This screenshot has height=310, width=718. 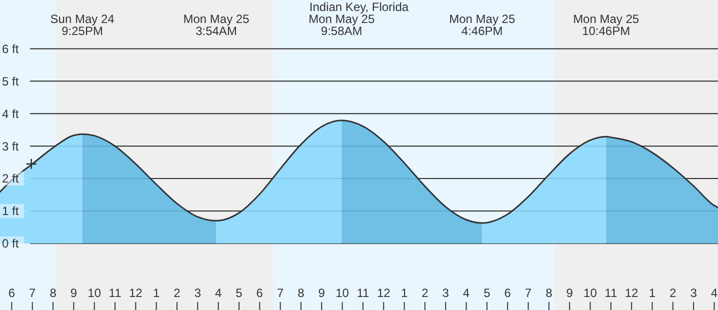 I want to click on y-tick-label: 3 ft, so click(x=11, y=146).